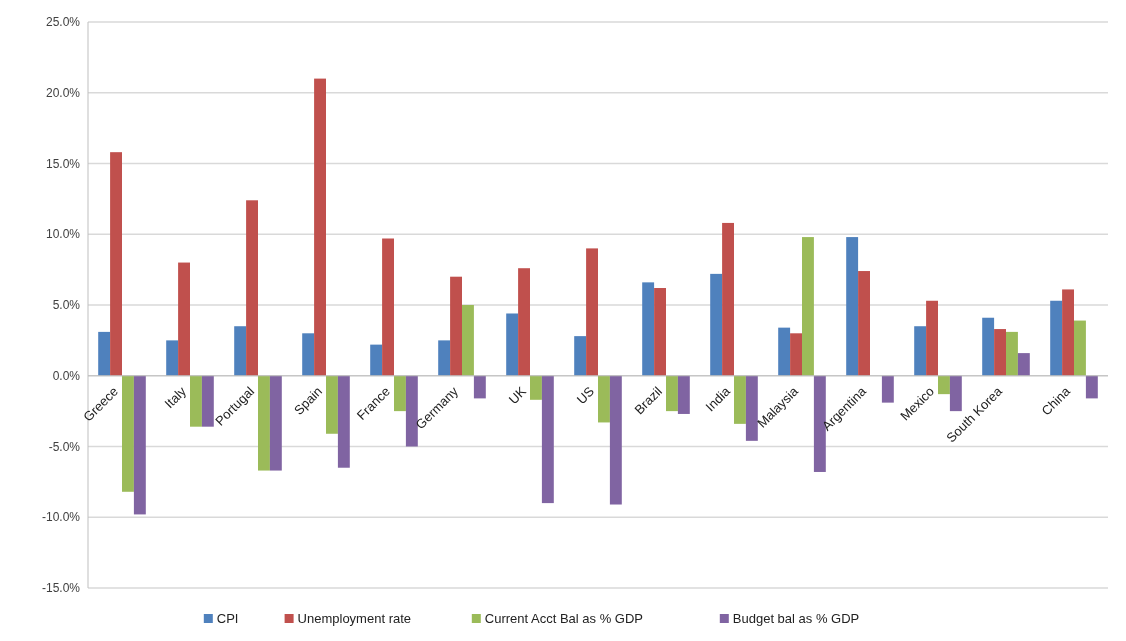 The height and width of the screenshot is (641, 1126). What do you see at coordinates (61, 588) in the screenshot?
I see `y-tick-label: -15.0%` at bounding box center [61, 588].